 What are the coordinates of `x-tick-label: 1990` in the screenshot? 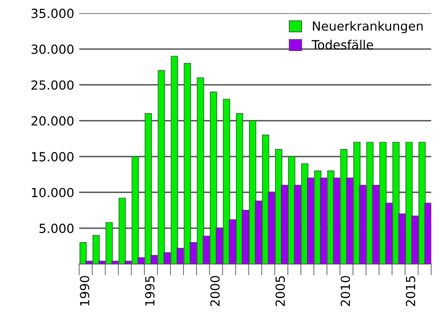 It's located at (85, 291).